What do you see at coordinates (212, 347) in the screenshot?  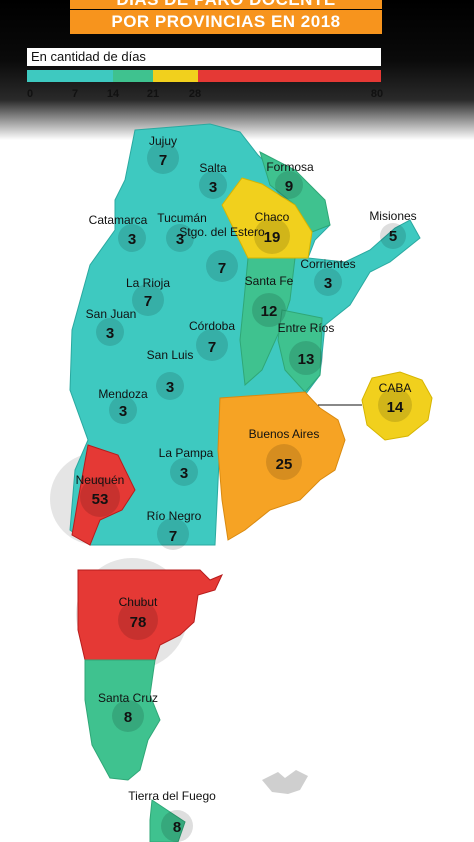 I see `value-cordoba: 7` at bounding box center [212, 347].